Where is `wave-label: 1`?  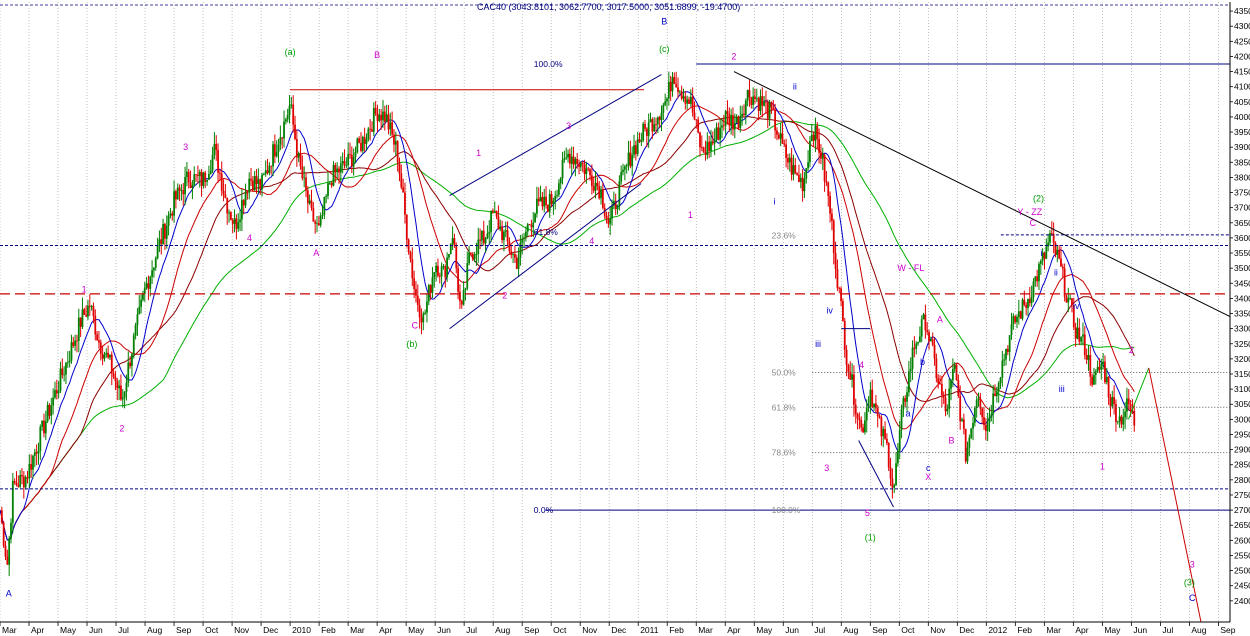
wave-label: 1 is located at coordinates (84, 289).